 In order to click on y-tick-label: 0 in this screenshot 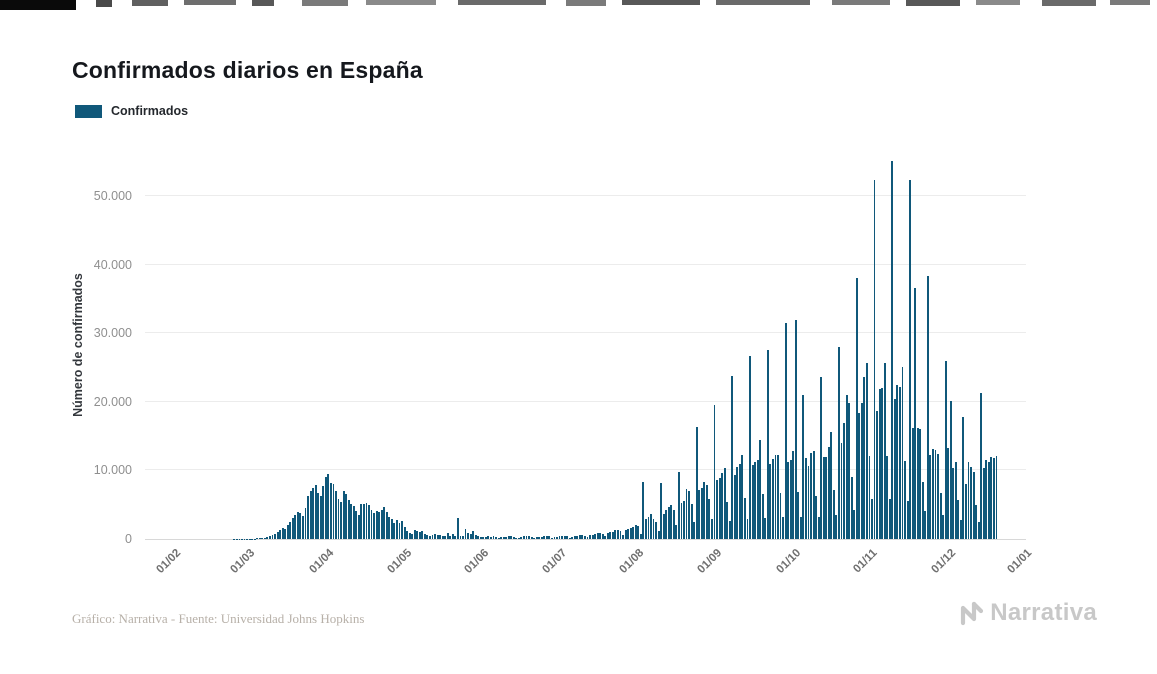, I will do `click(128, 539)`.